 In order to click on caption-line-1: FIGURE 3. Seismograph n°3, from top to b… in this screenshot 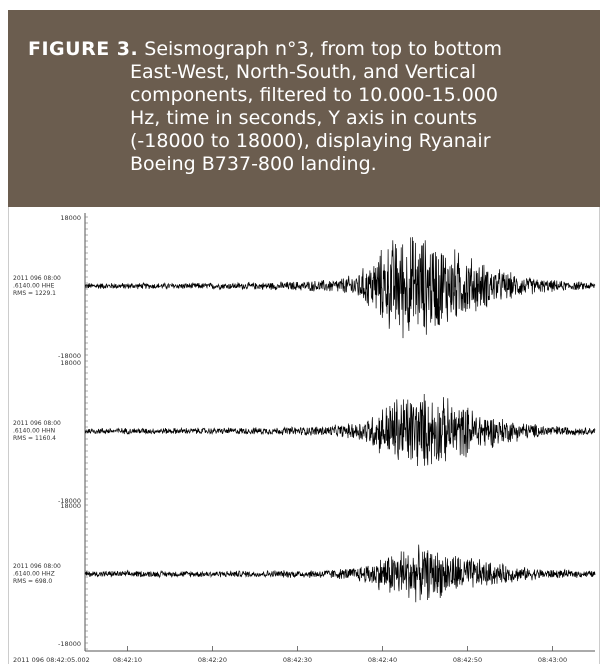, I will do `click(265, 49)`.